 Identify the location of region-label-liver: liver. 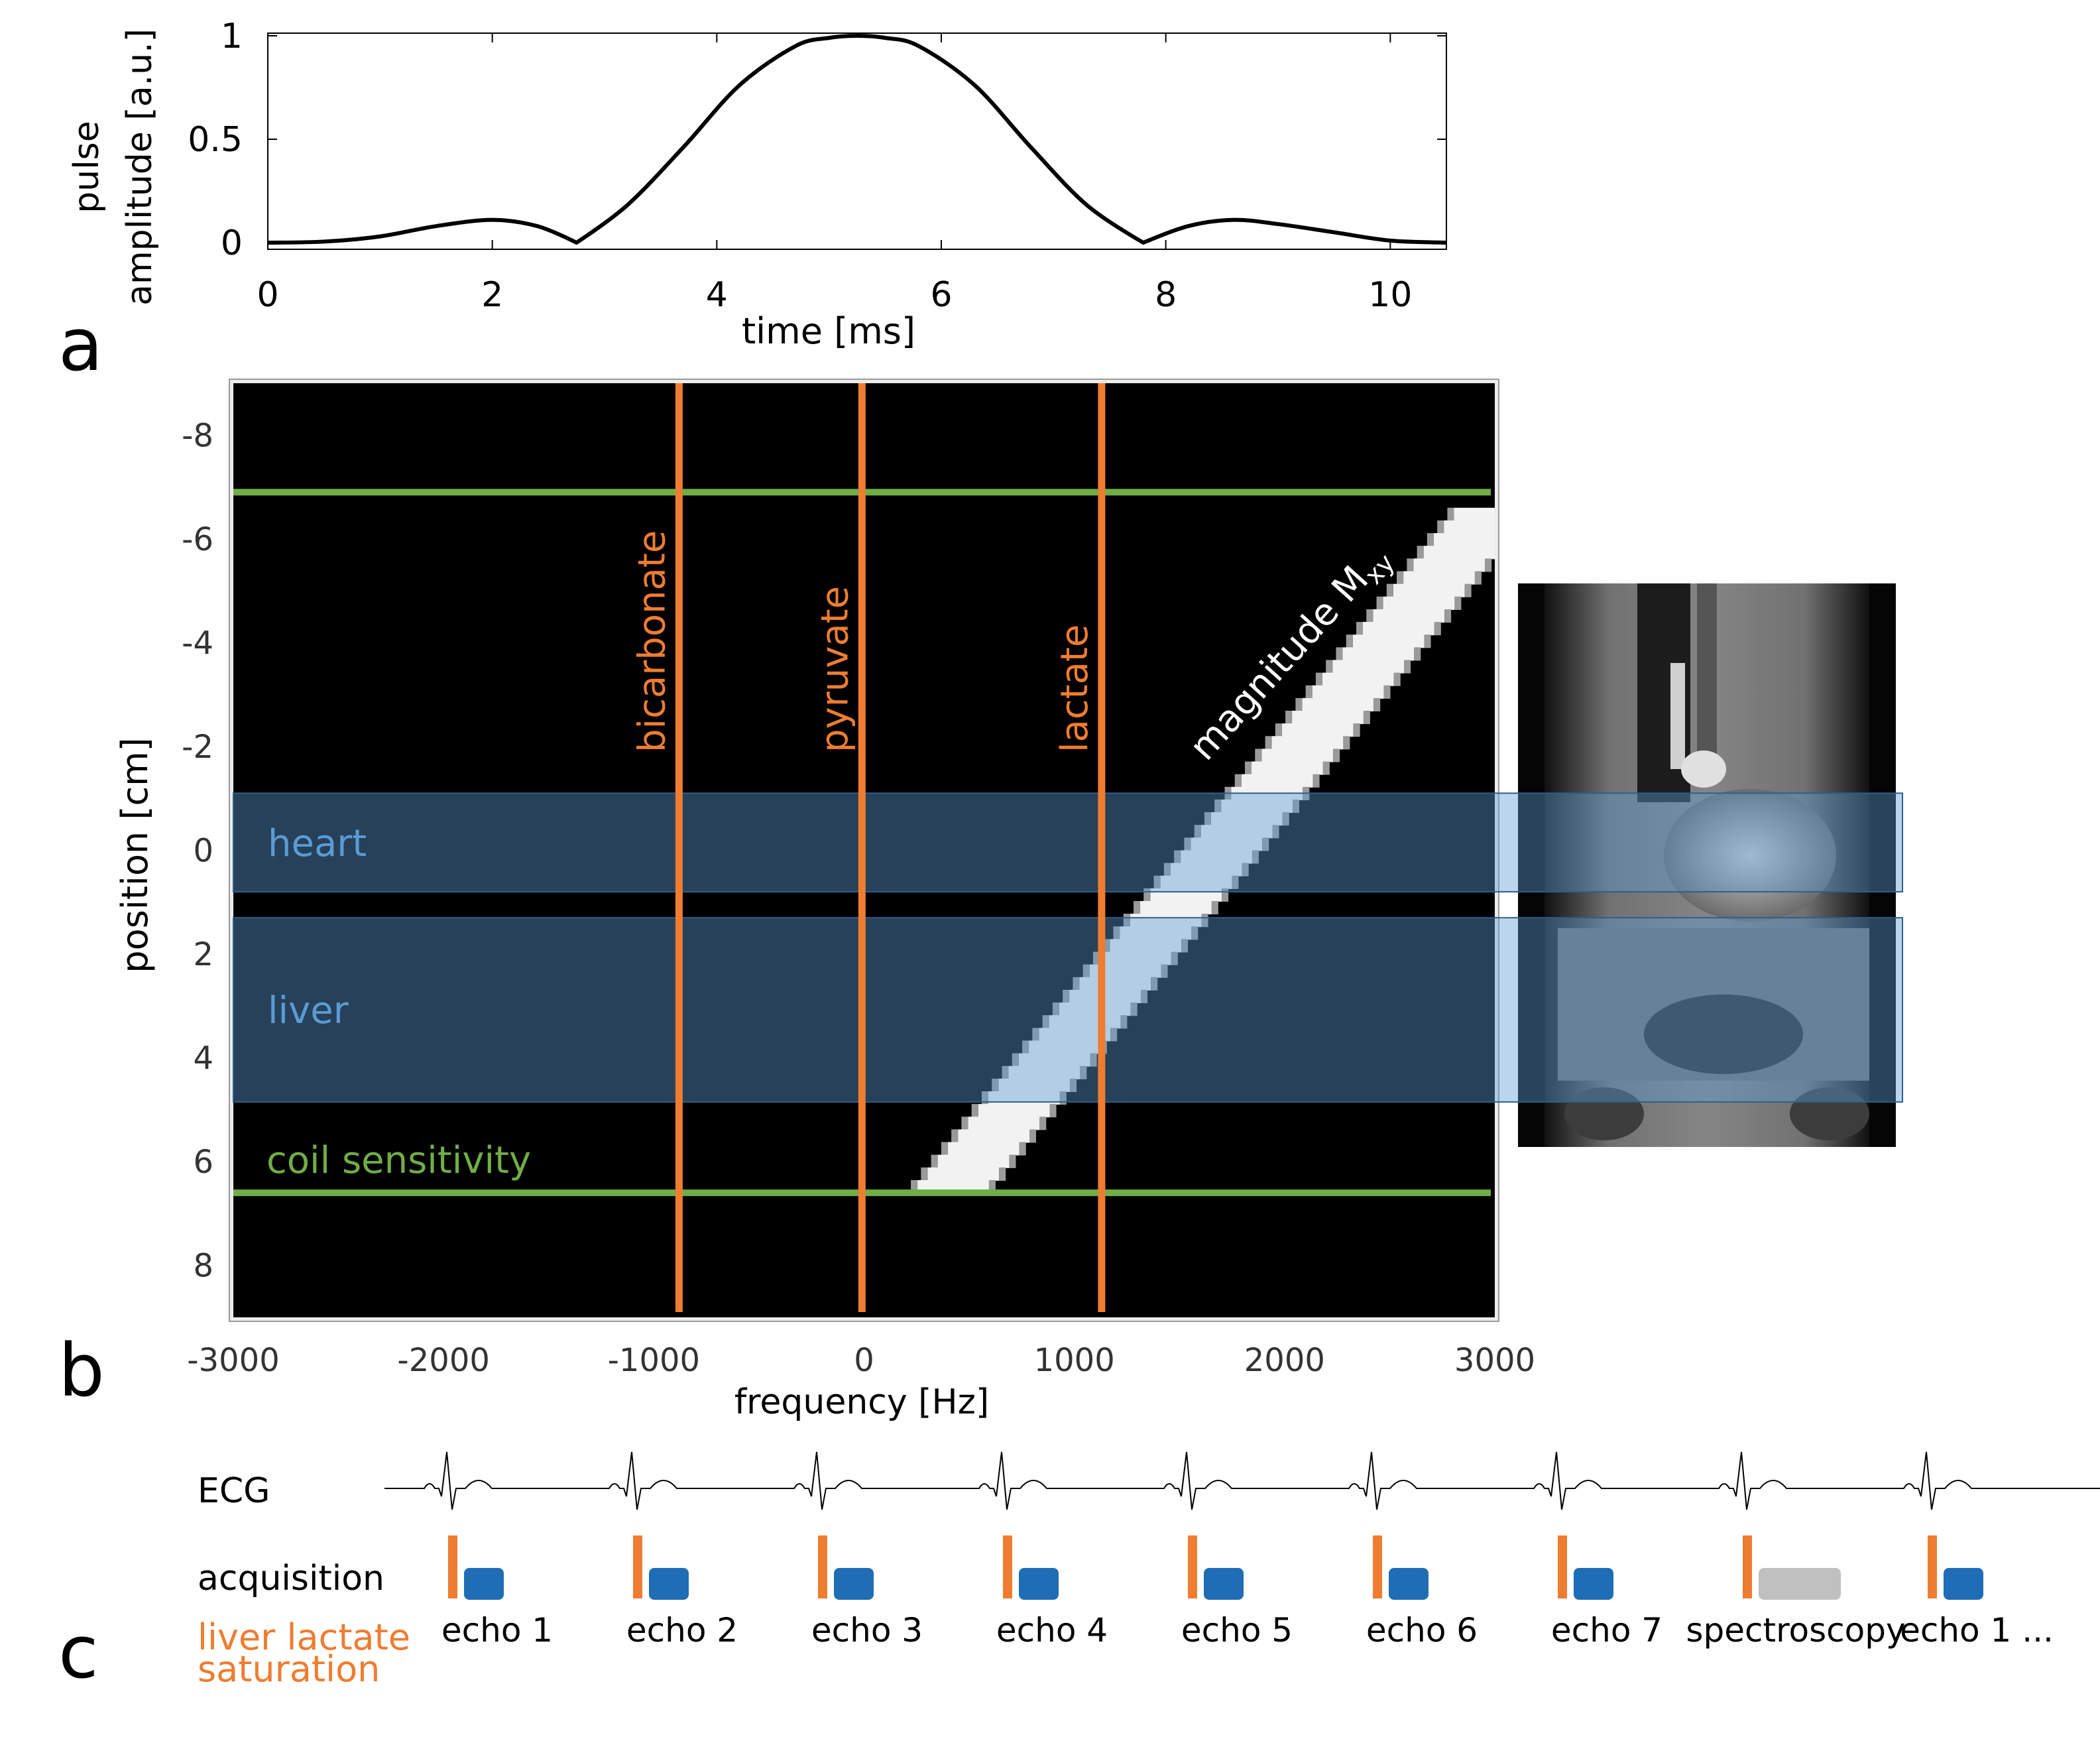
(308, 1011).